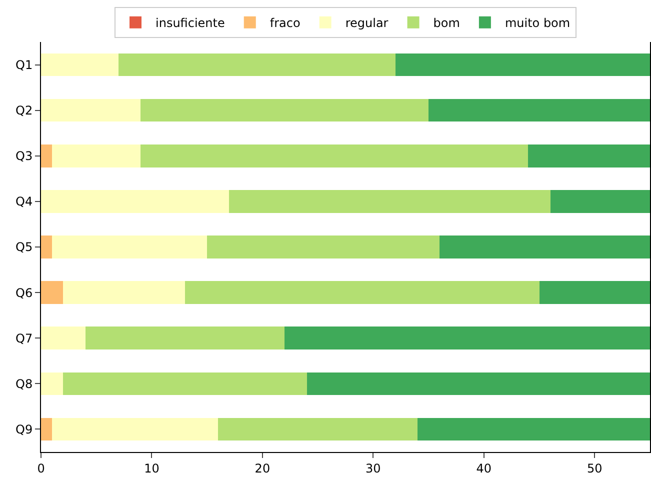 Image resolution: width=651 pixels, height=477 pixels. I want to click on x-tick-label: 40, so click(484, 468).